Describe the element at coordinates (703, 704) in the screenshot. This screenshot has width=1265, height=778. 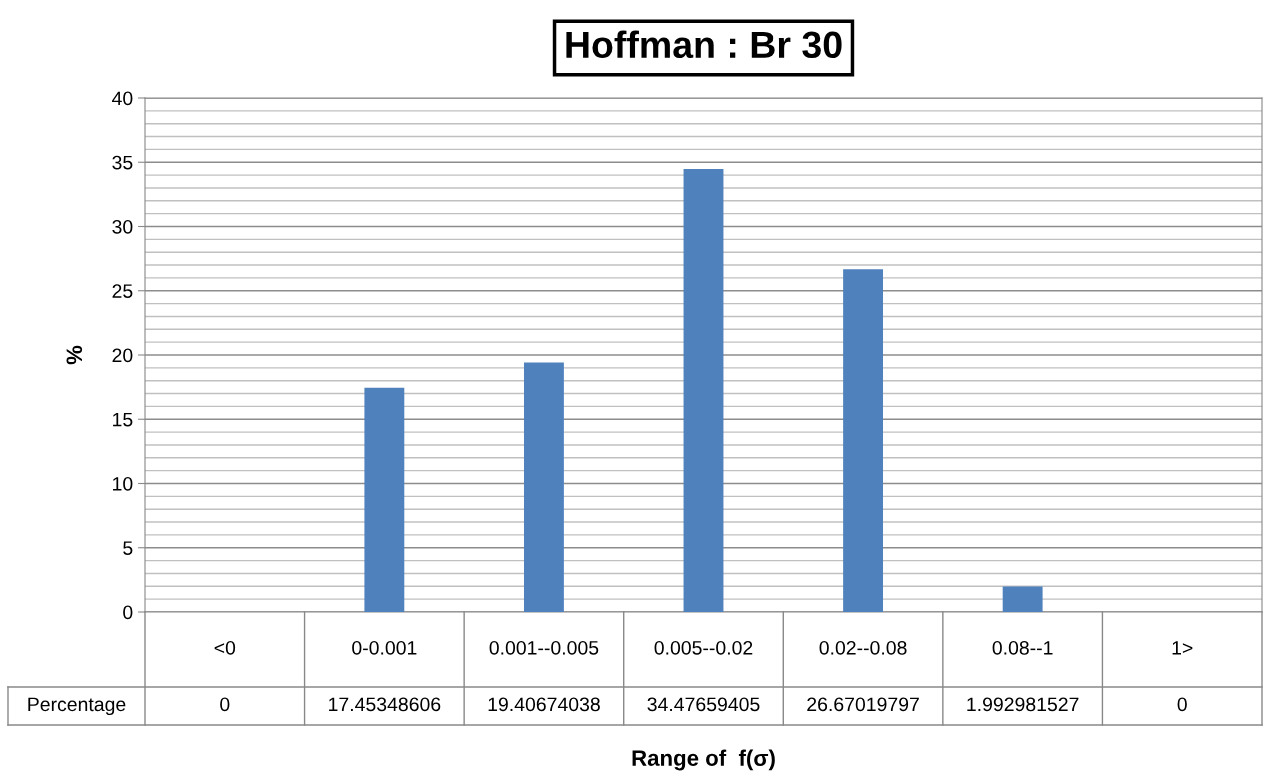
I see `data-label: 34.47659405` at that location.